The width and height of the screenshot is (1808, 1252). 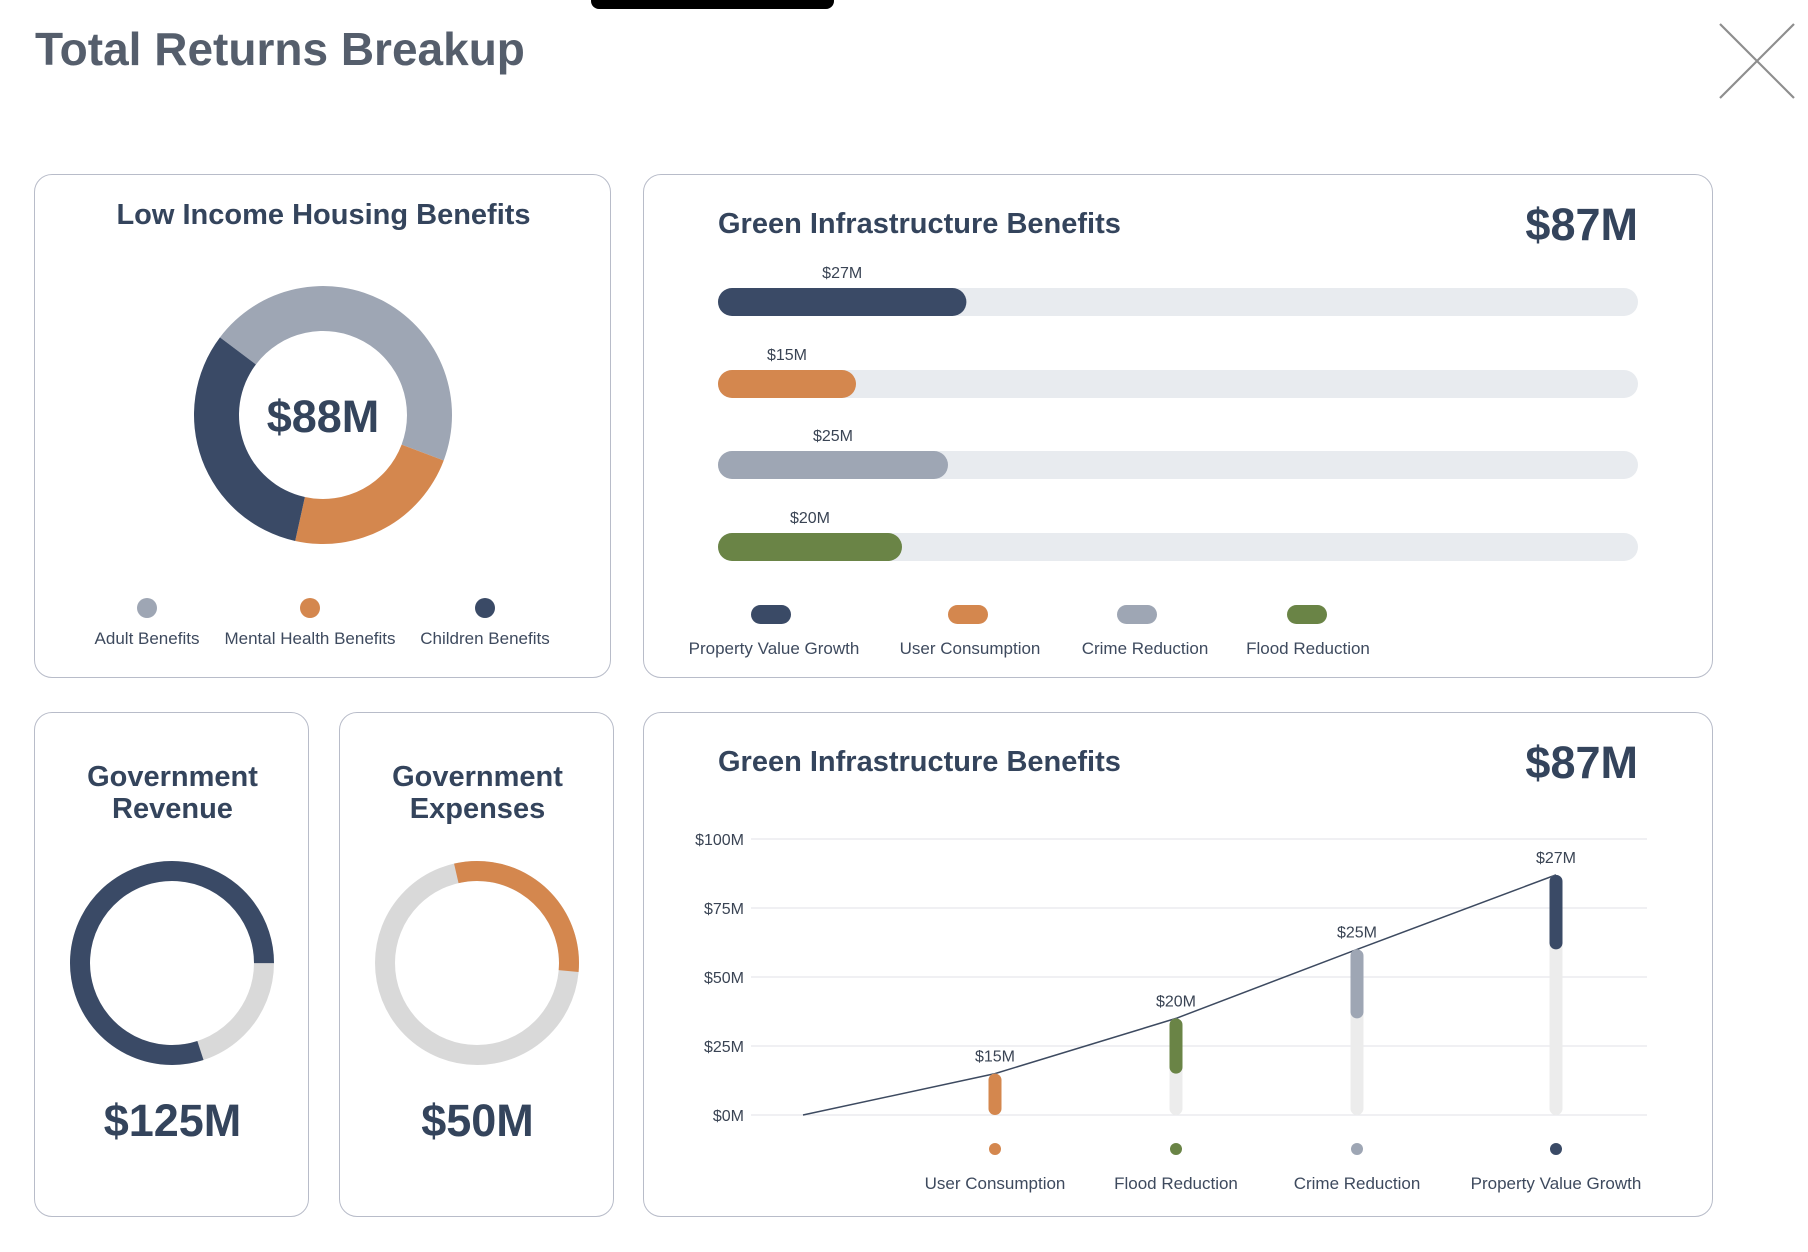 I want to click on donut-slice-children-benefits, so click(x=249, y=439).